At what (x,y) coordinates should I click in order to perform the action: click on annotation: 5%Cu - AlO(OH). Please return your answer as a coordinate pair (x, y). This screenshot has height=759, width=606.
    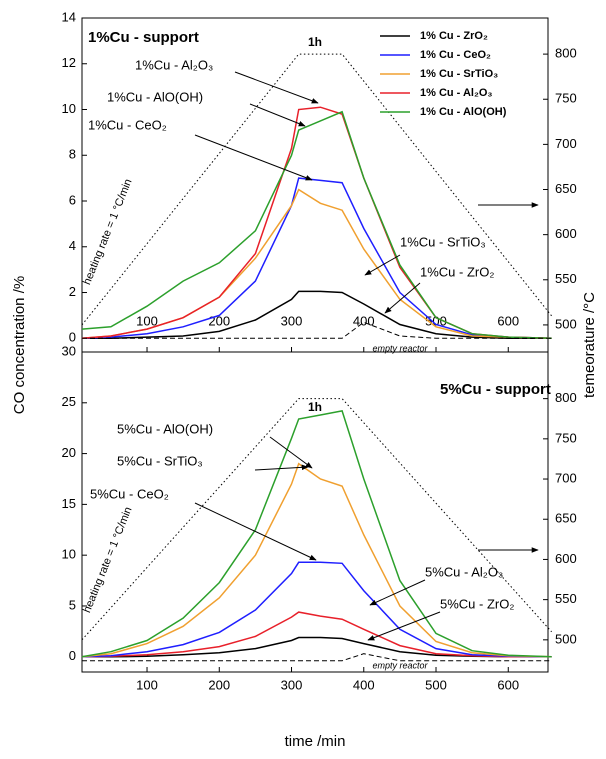
    Looking at the image, I should click on (165, 428).